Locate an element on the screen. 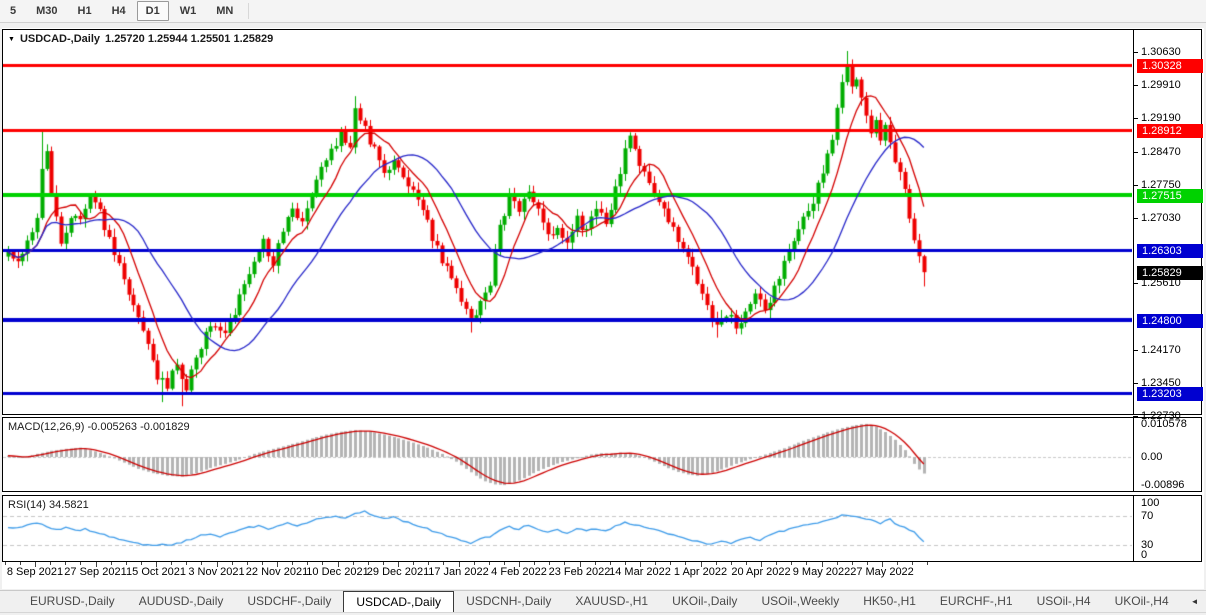 This screenshot has width=1206, height=615. tab-ukoil-daily: UKOil-,Daily is located at coordinates (705, 601).